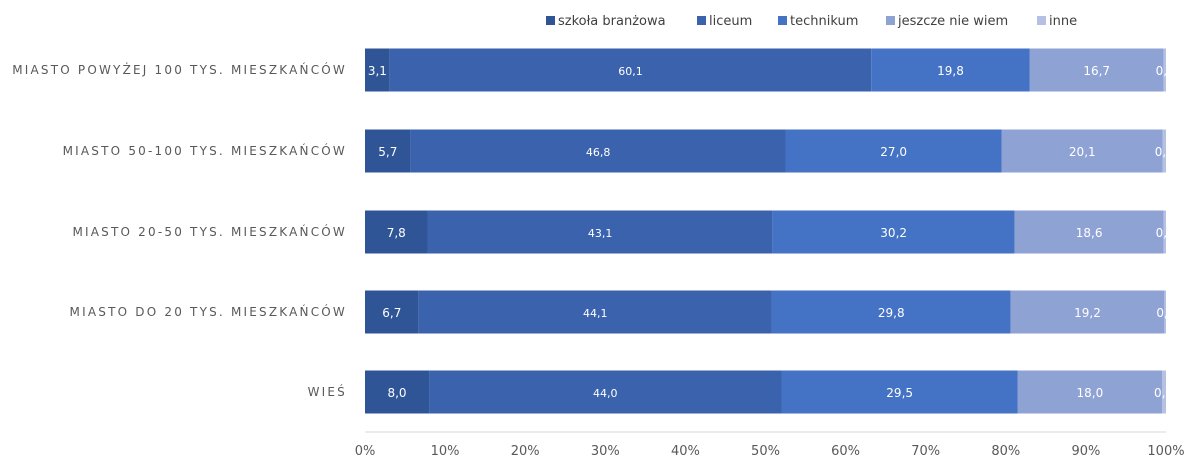 The height and width of the screenshot is (462, 1188). I want to click on x-tick-label: 10%, so click(445, 451).